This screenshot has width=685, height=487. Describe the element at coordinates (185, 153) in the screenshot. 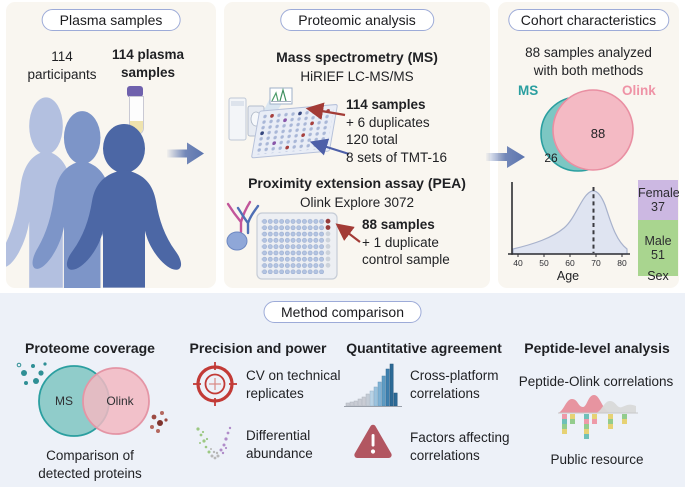

I see `flow-arrow-1-icon` at that location.